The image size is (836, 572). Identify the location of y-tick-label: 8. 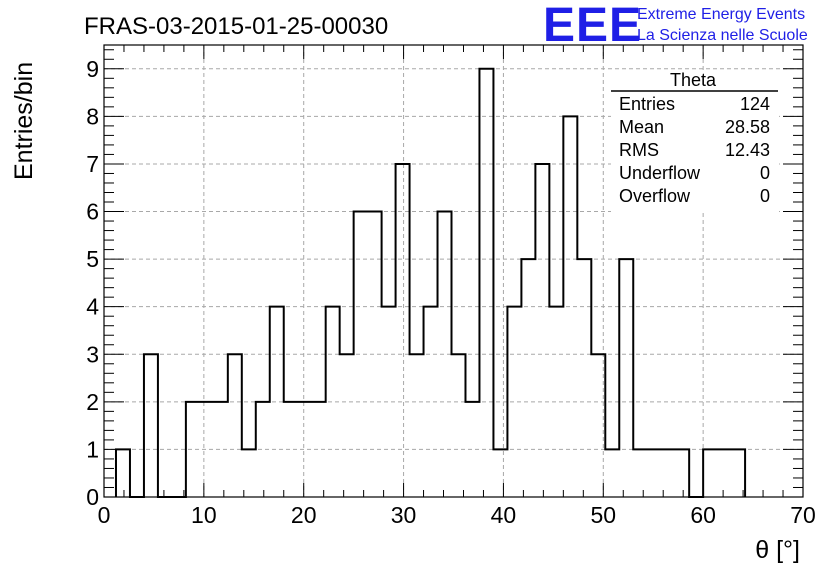
(92, 116).